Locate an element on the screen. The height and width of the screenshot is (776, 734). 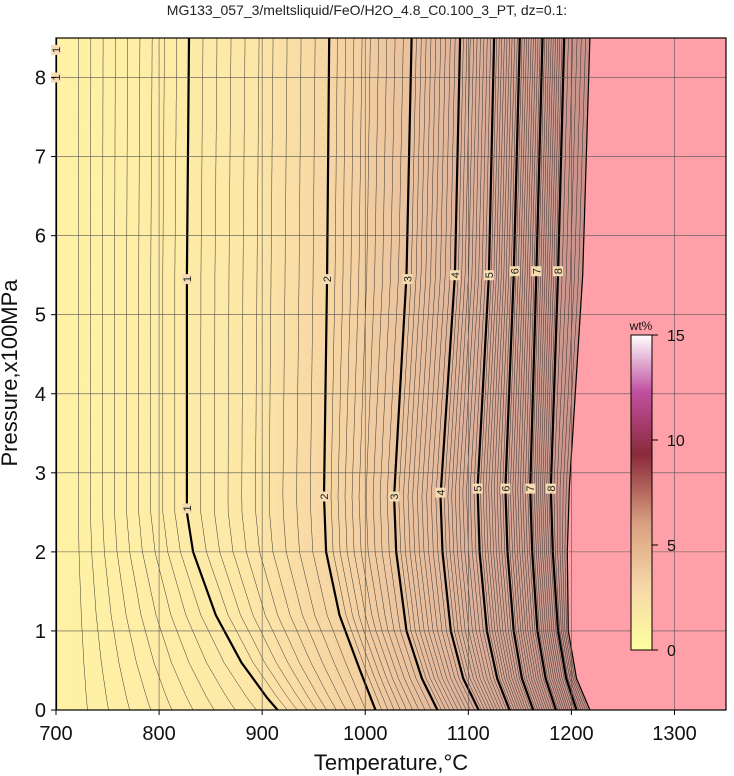
y-tick-label: 8 is located at coordinates (40, 79).